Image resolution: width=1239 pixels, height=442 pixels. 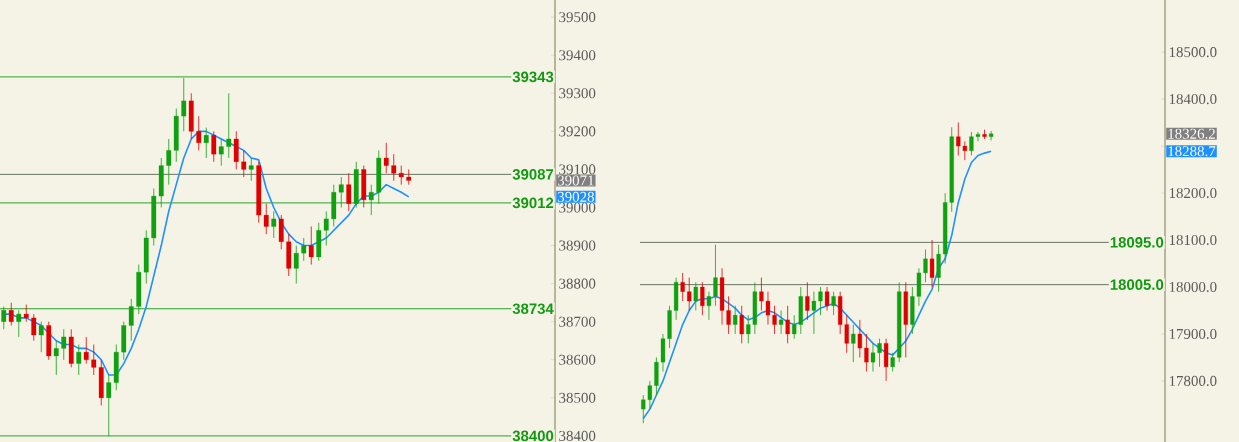 What do you see at coordinates (577, 207) in the screenshot?
I see `y-tick-label: 39000` at bounding box center [577, 207].